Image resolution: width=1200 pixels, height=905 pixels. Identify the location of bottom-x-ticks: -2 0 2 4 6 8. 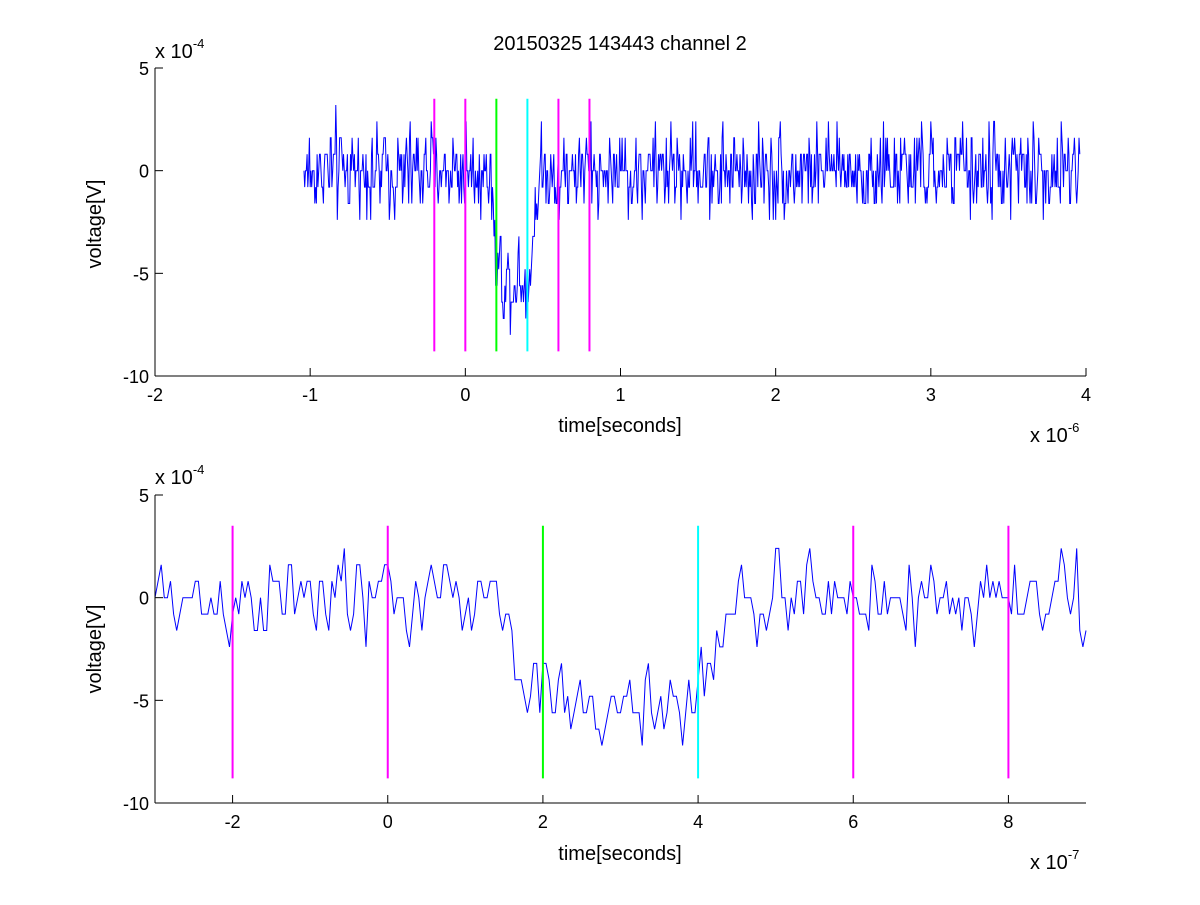
(619, 813).